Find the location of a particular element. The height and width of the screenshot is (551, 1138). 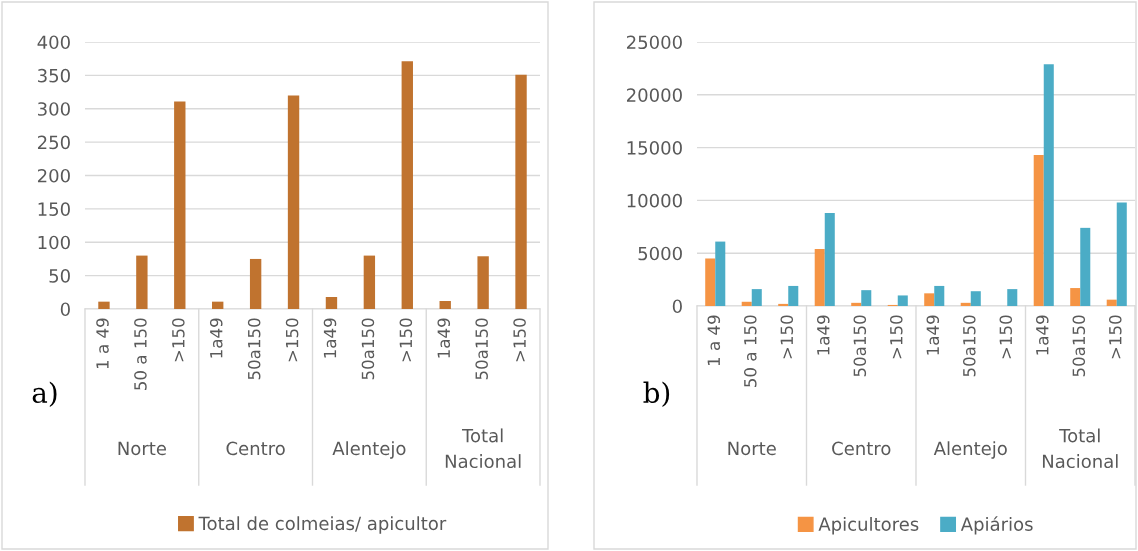

legend-label: Apiários is located at coordinates (996, 525).